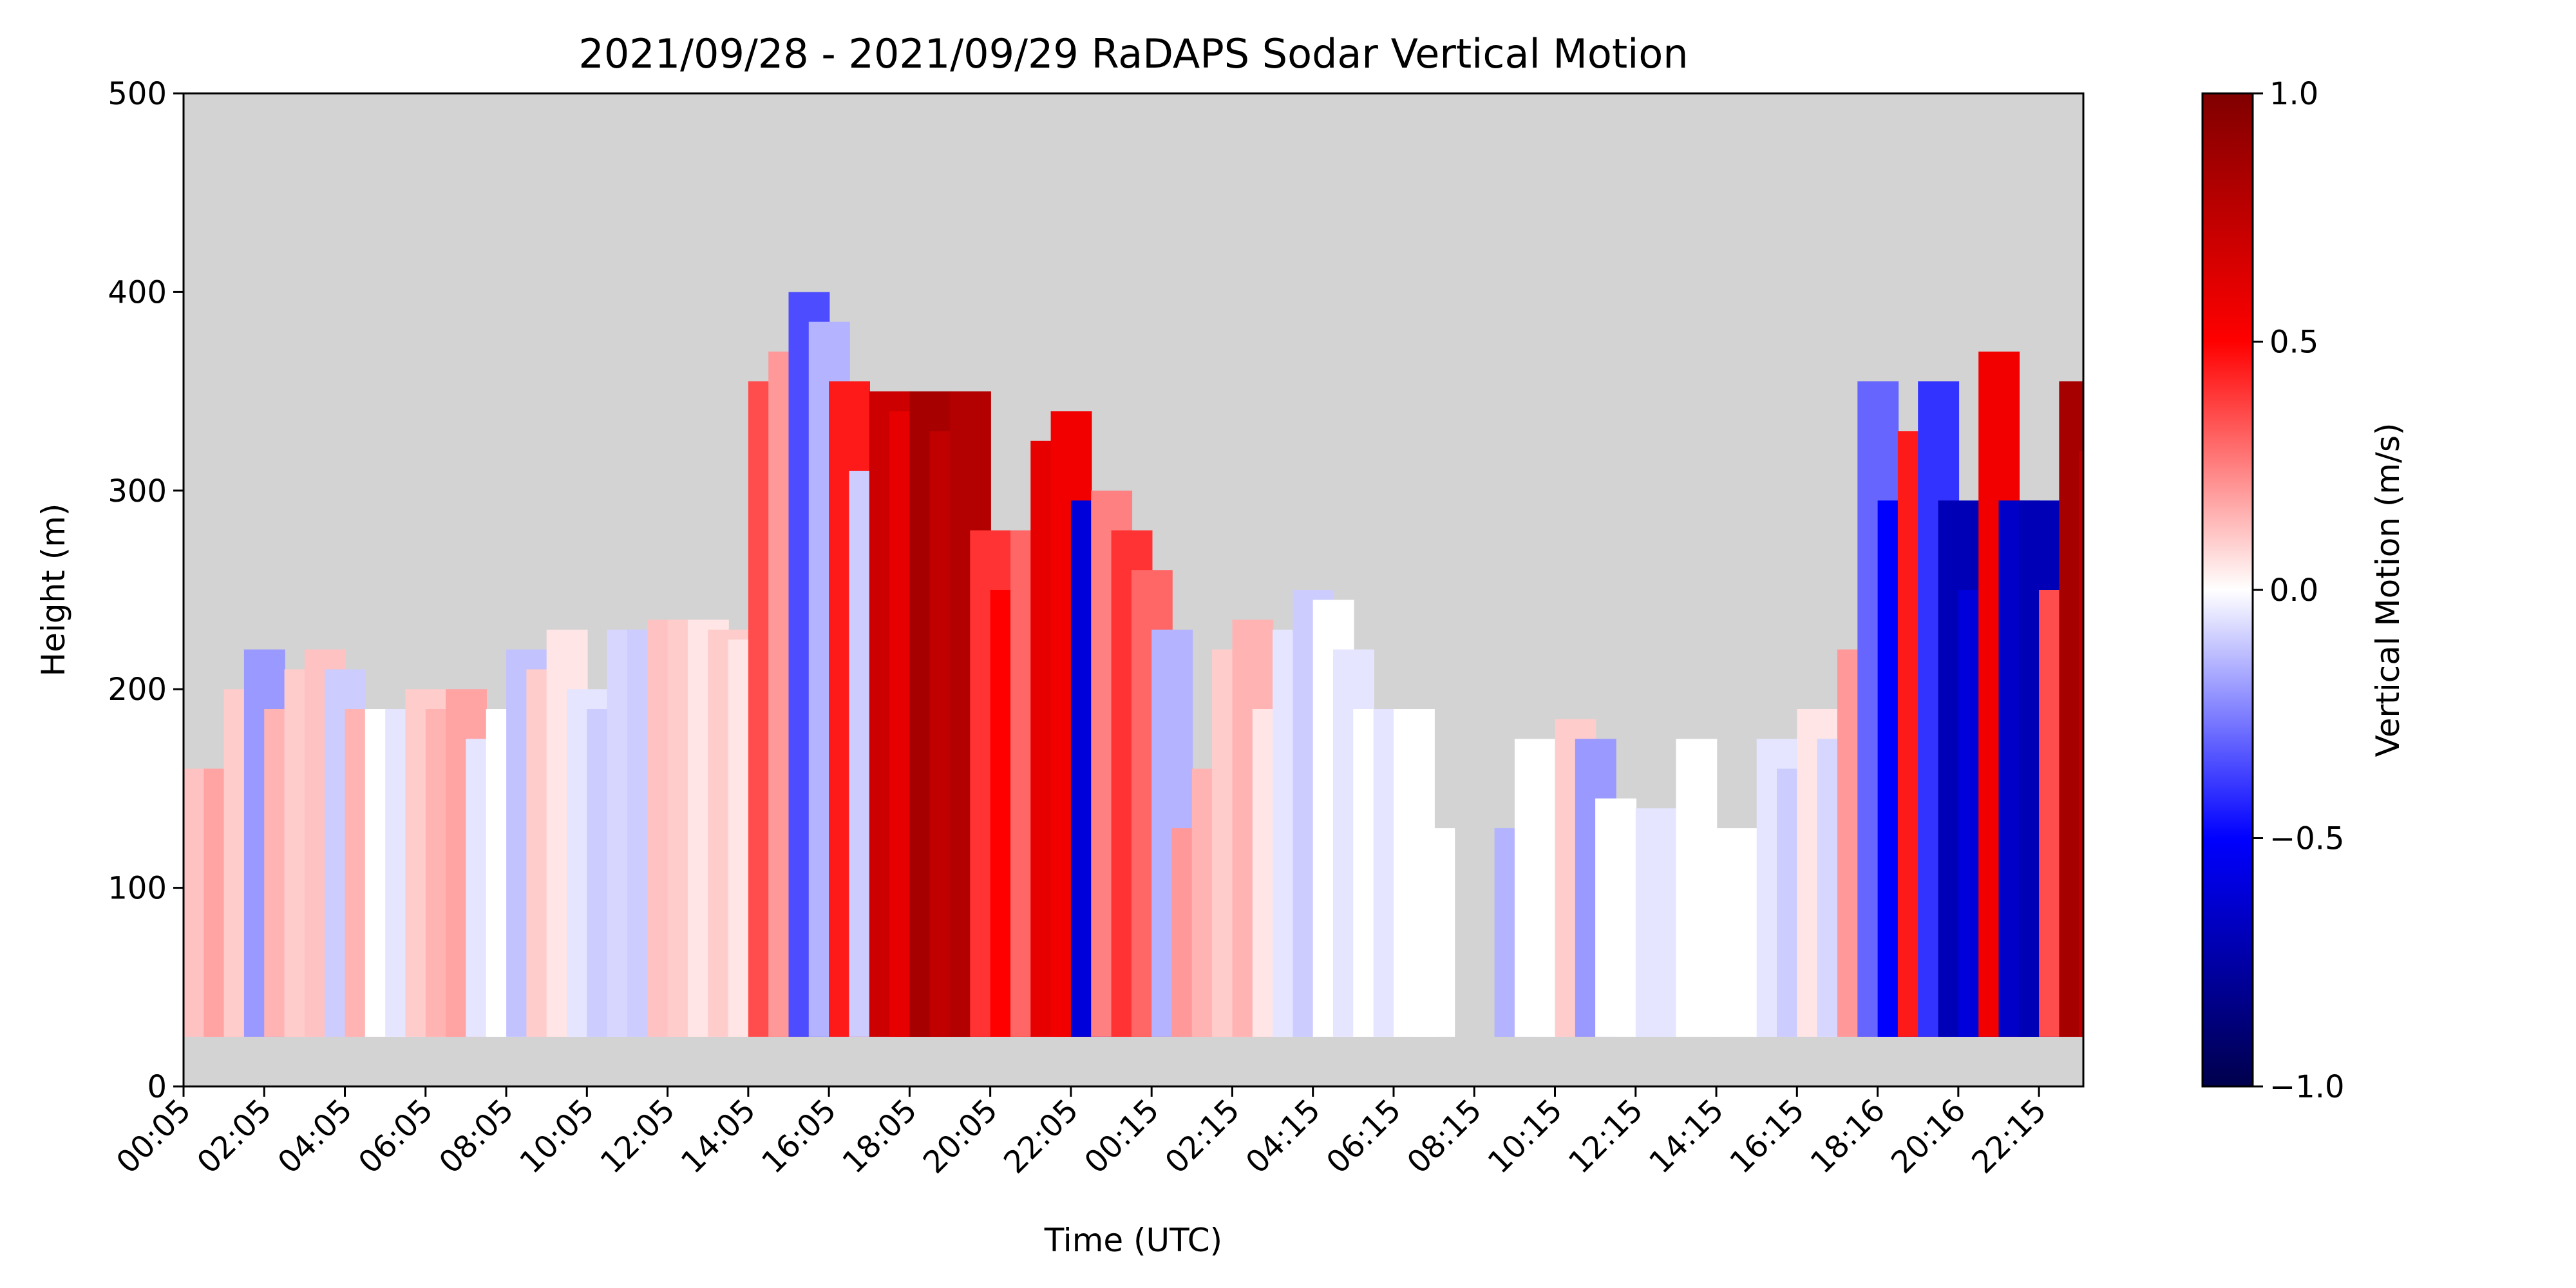  I want to click on x-tick-label: 22:15, so click(2009, 1136).